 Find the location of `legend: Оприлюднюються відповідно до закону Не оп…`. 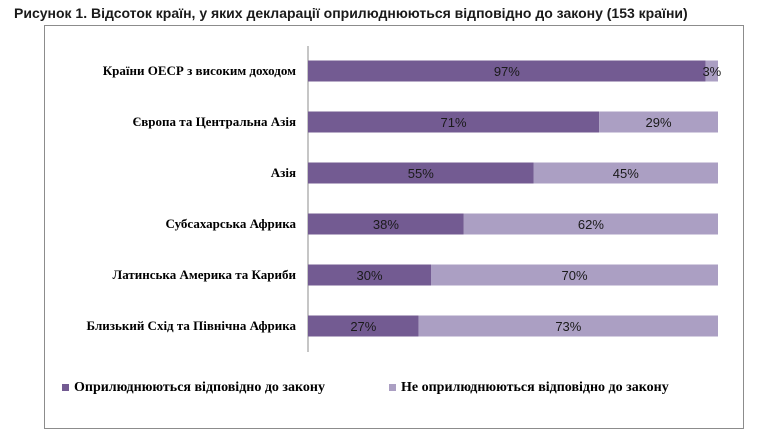

legend: Оприлюднюються відповідно до закону Не оп… is located at coordinates (365, 387).